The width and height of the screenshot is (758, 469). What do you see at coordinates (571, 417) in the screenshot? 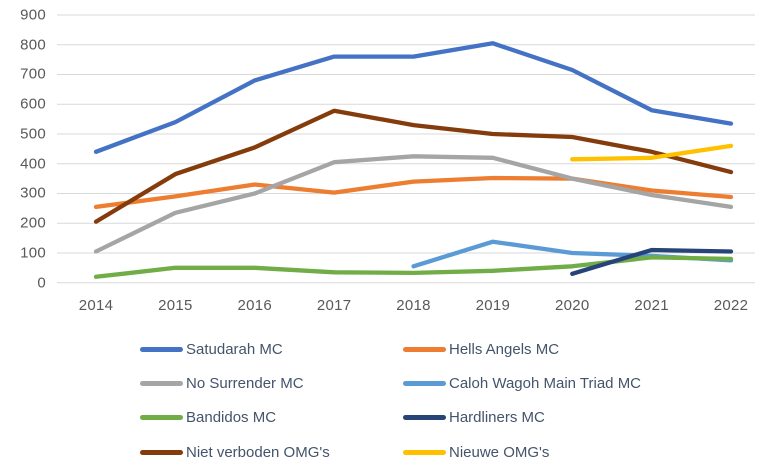
I see `legend-item-hardliners-mc: Hardliners MC` at bounding box center [571, 417].